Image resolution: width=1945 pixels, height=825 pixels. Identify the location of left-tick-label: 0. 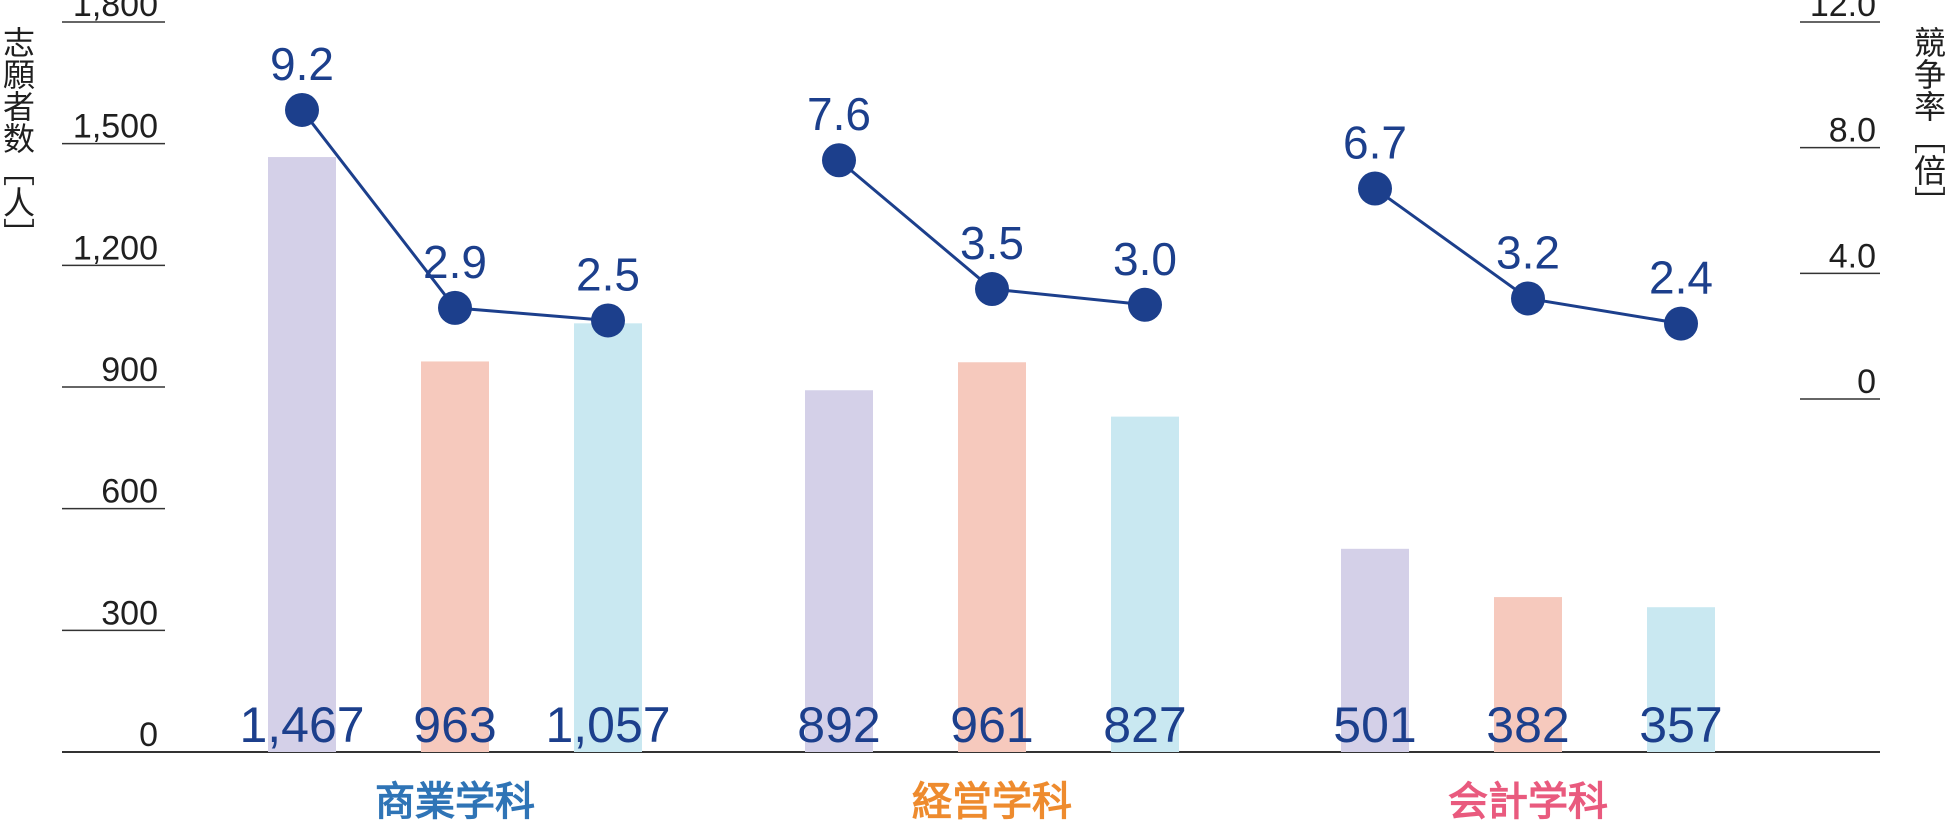
(148, 735).